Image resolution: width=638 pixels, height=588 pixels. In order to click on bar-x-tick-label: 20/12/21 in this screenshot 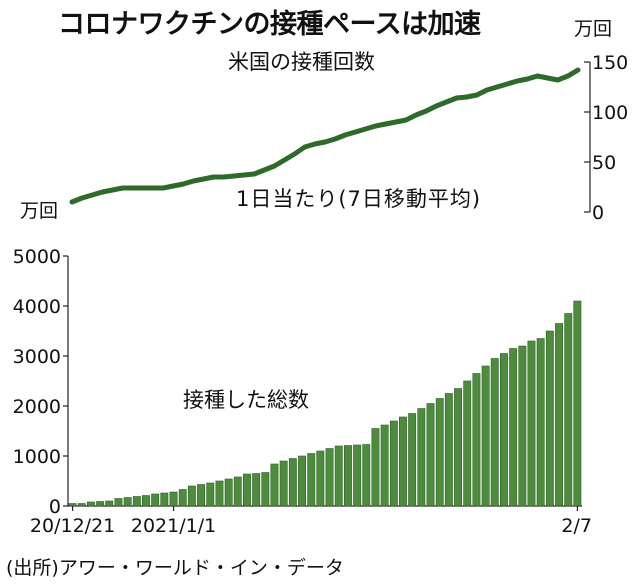, I will do `click(72, 526)`.